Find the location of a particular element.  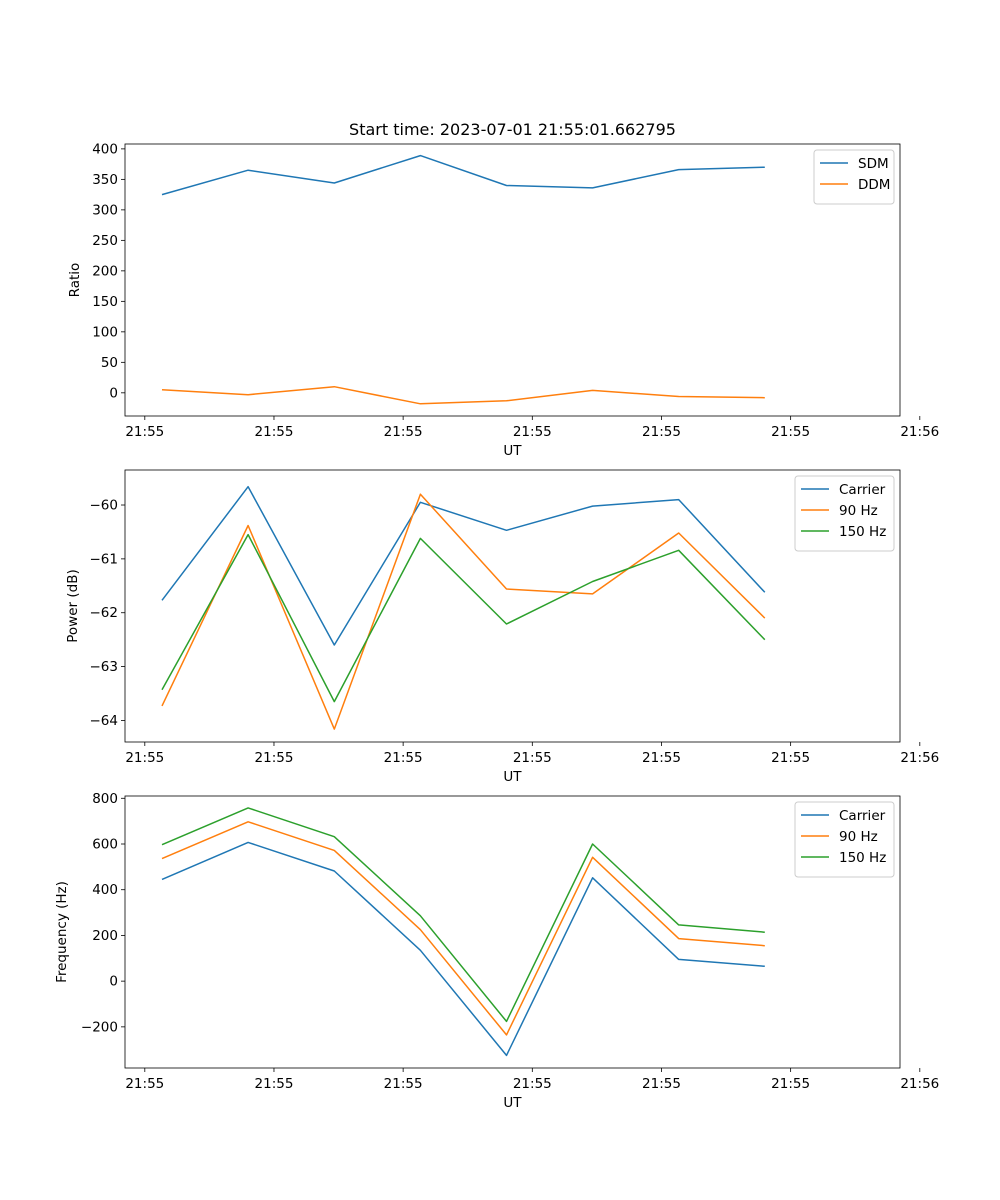

y-tick-label: 350 is located at coordinates (105, 180).